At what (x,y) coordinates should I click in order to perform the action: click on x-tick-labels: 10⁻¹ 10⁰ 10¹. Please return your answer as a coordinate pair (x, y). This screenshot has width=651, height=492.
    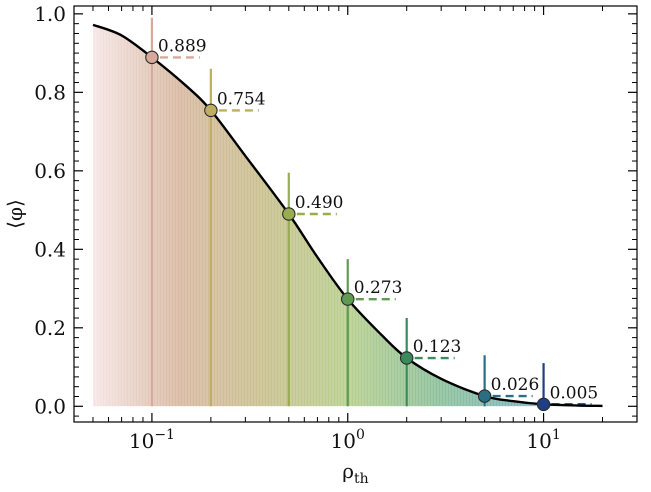
    Looking at the image, I should click on (345, 440).